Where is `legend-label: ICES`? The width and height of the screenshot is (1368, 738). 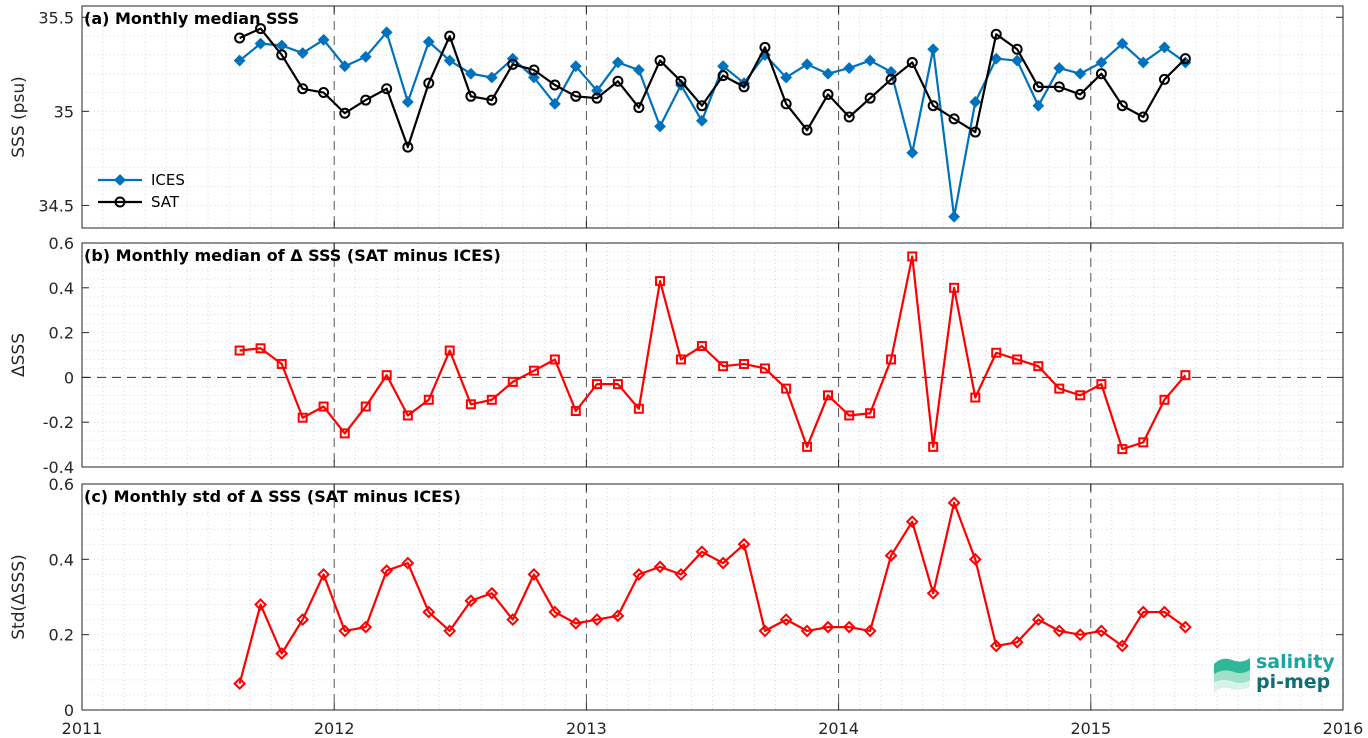 legend-label: ICES is located at coordinates (168, 180).